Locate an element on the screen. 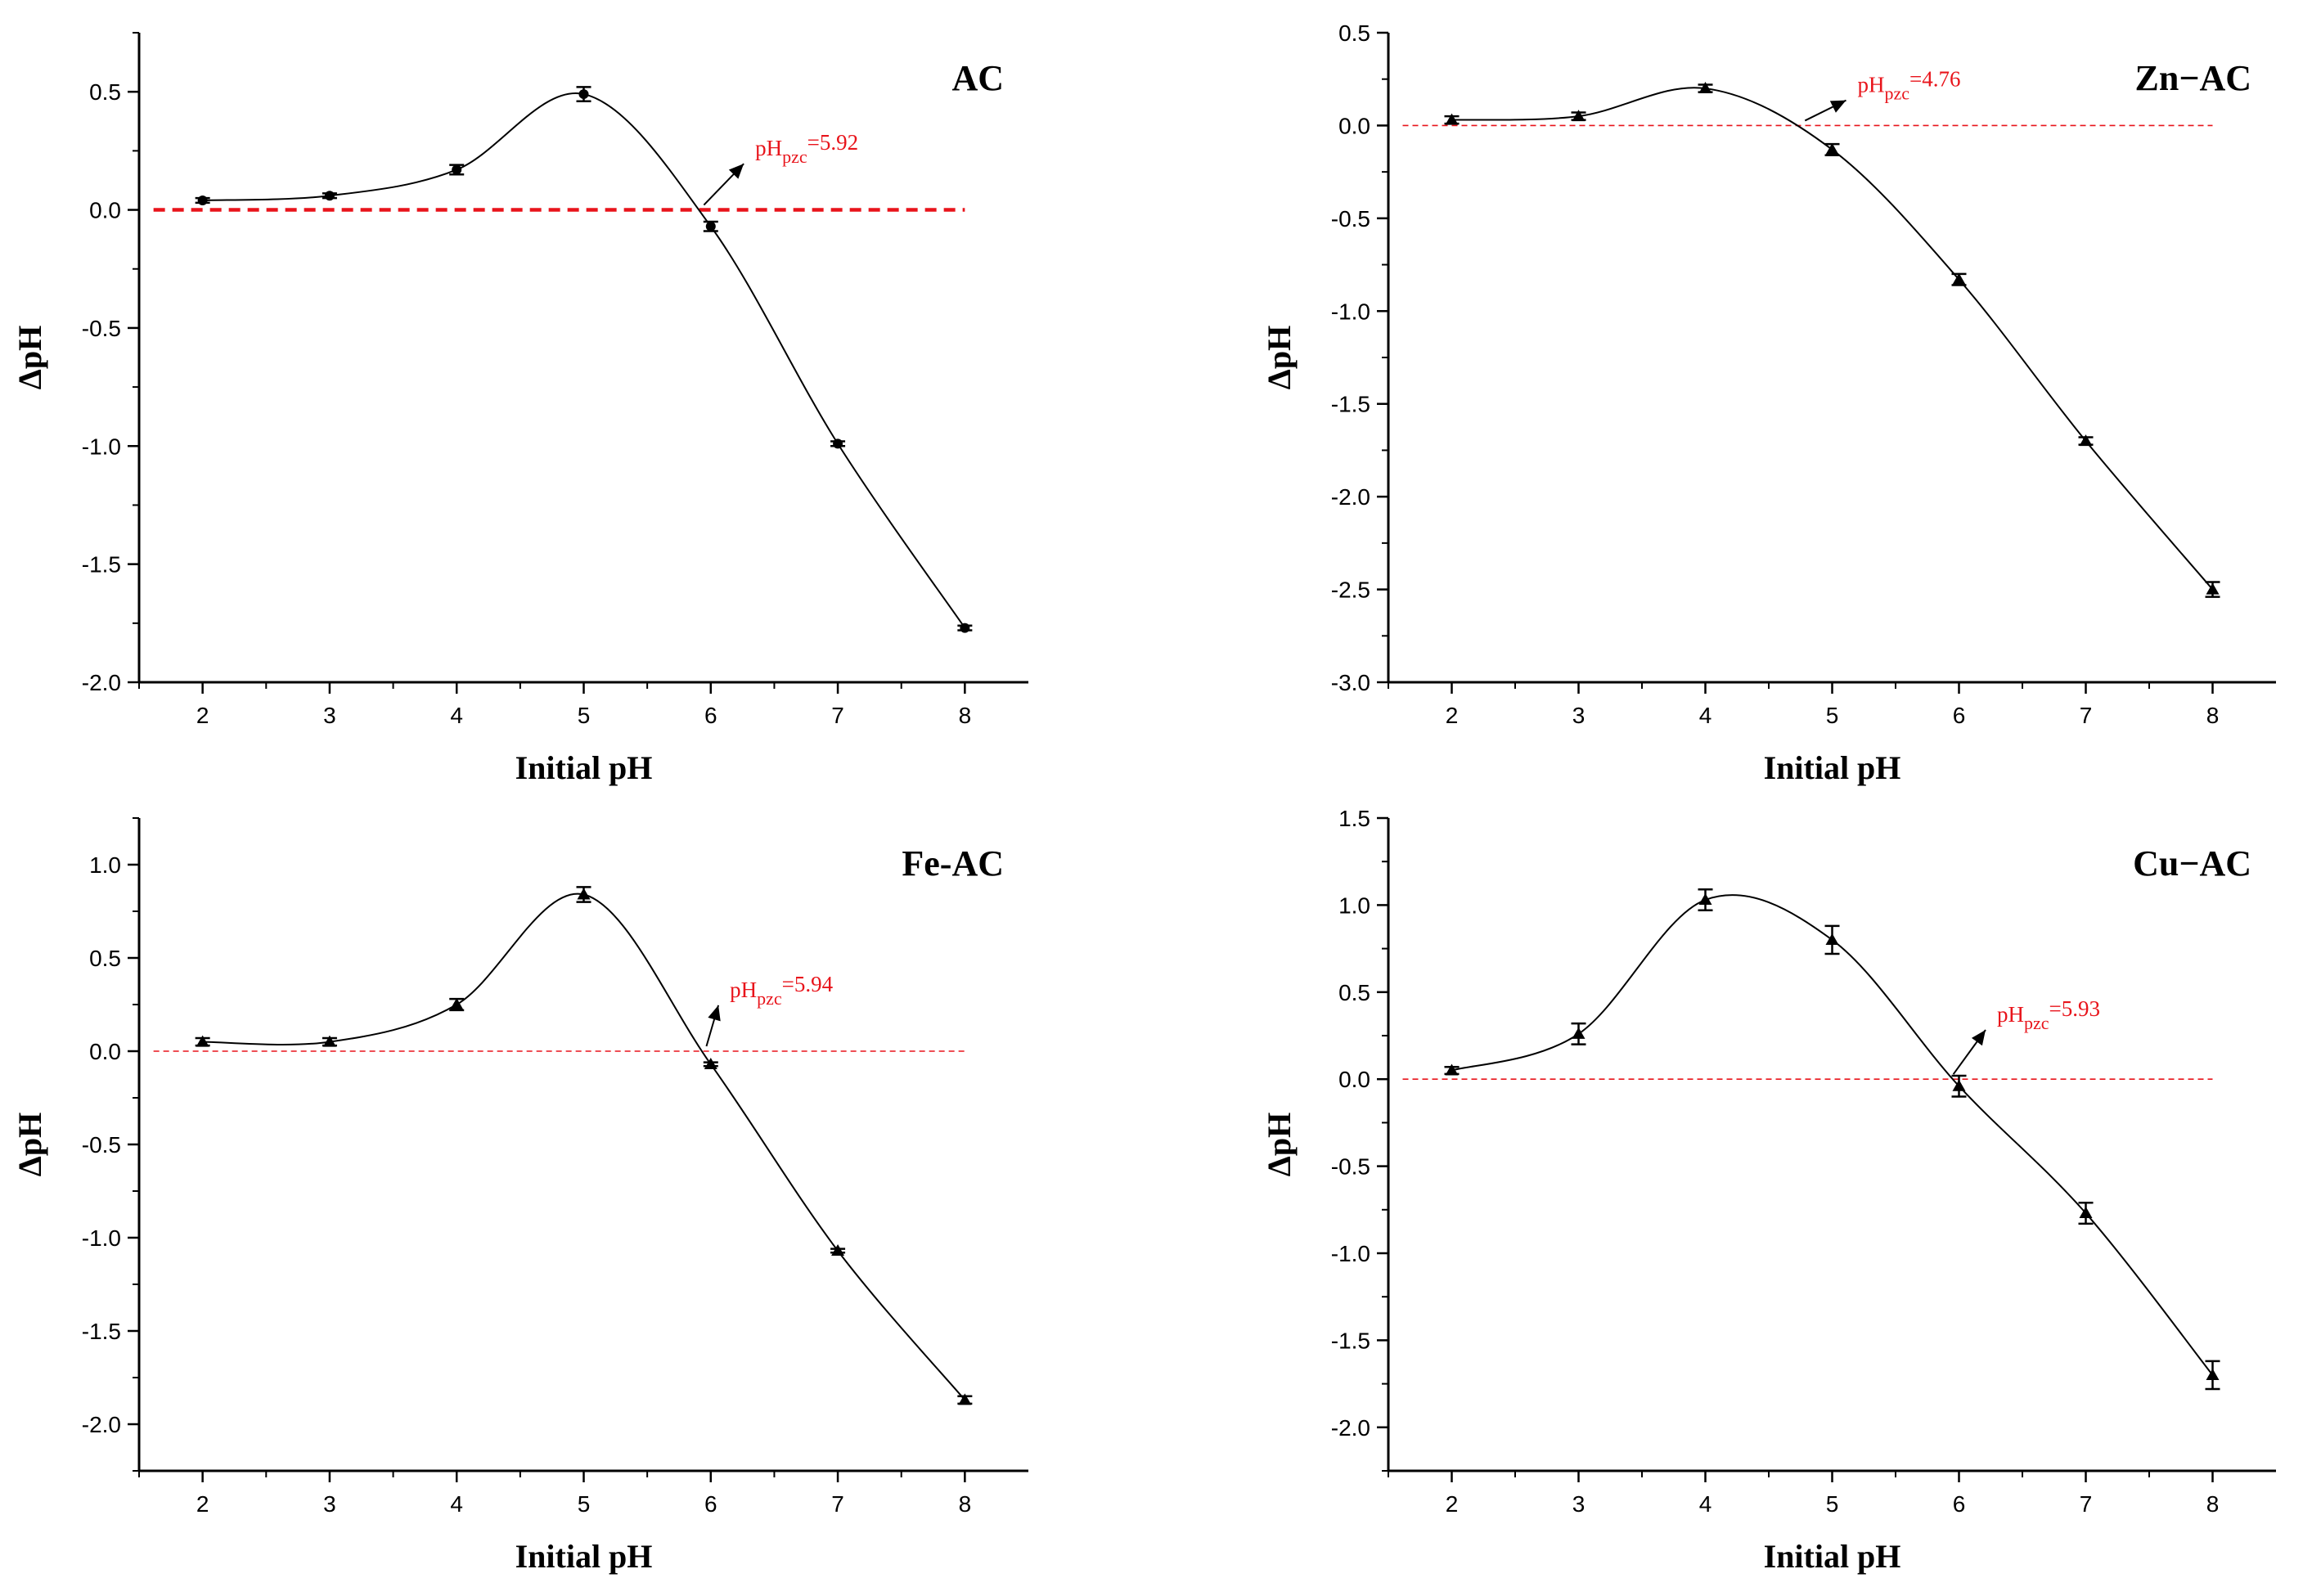 Image resolution: width=2303 pixels, height=1596 pixels. pzc-annotation-value: =5.93 is located at coordinates (2074, 1008).